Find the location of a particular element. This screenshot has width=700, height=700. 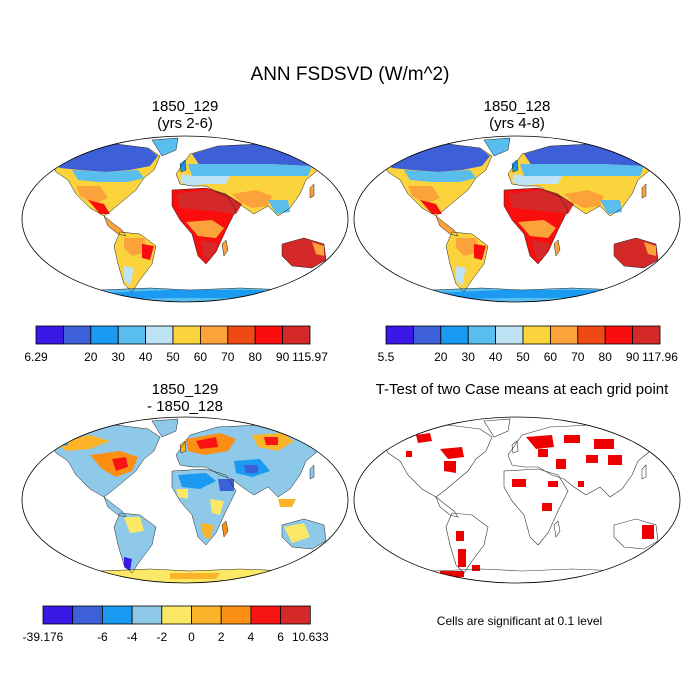

colorbar-svg: 6.29 20 30 40 50 60 70 80 90 115.97 is located at coordinates (176, 344).